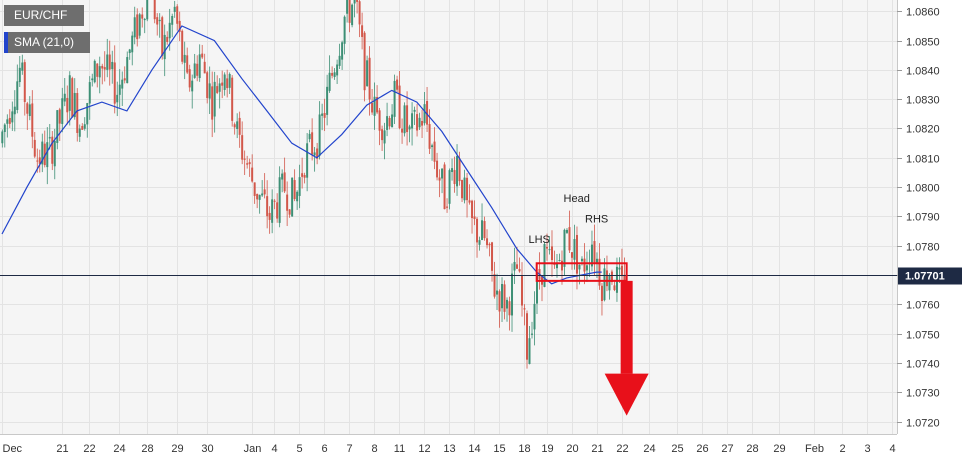  What do you see at coordinates (622, 449) in the screenshot?
I see `x-tick-label: 22` at bounding box center [622, 449].